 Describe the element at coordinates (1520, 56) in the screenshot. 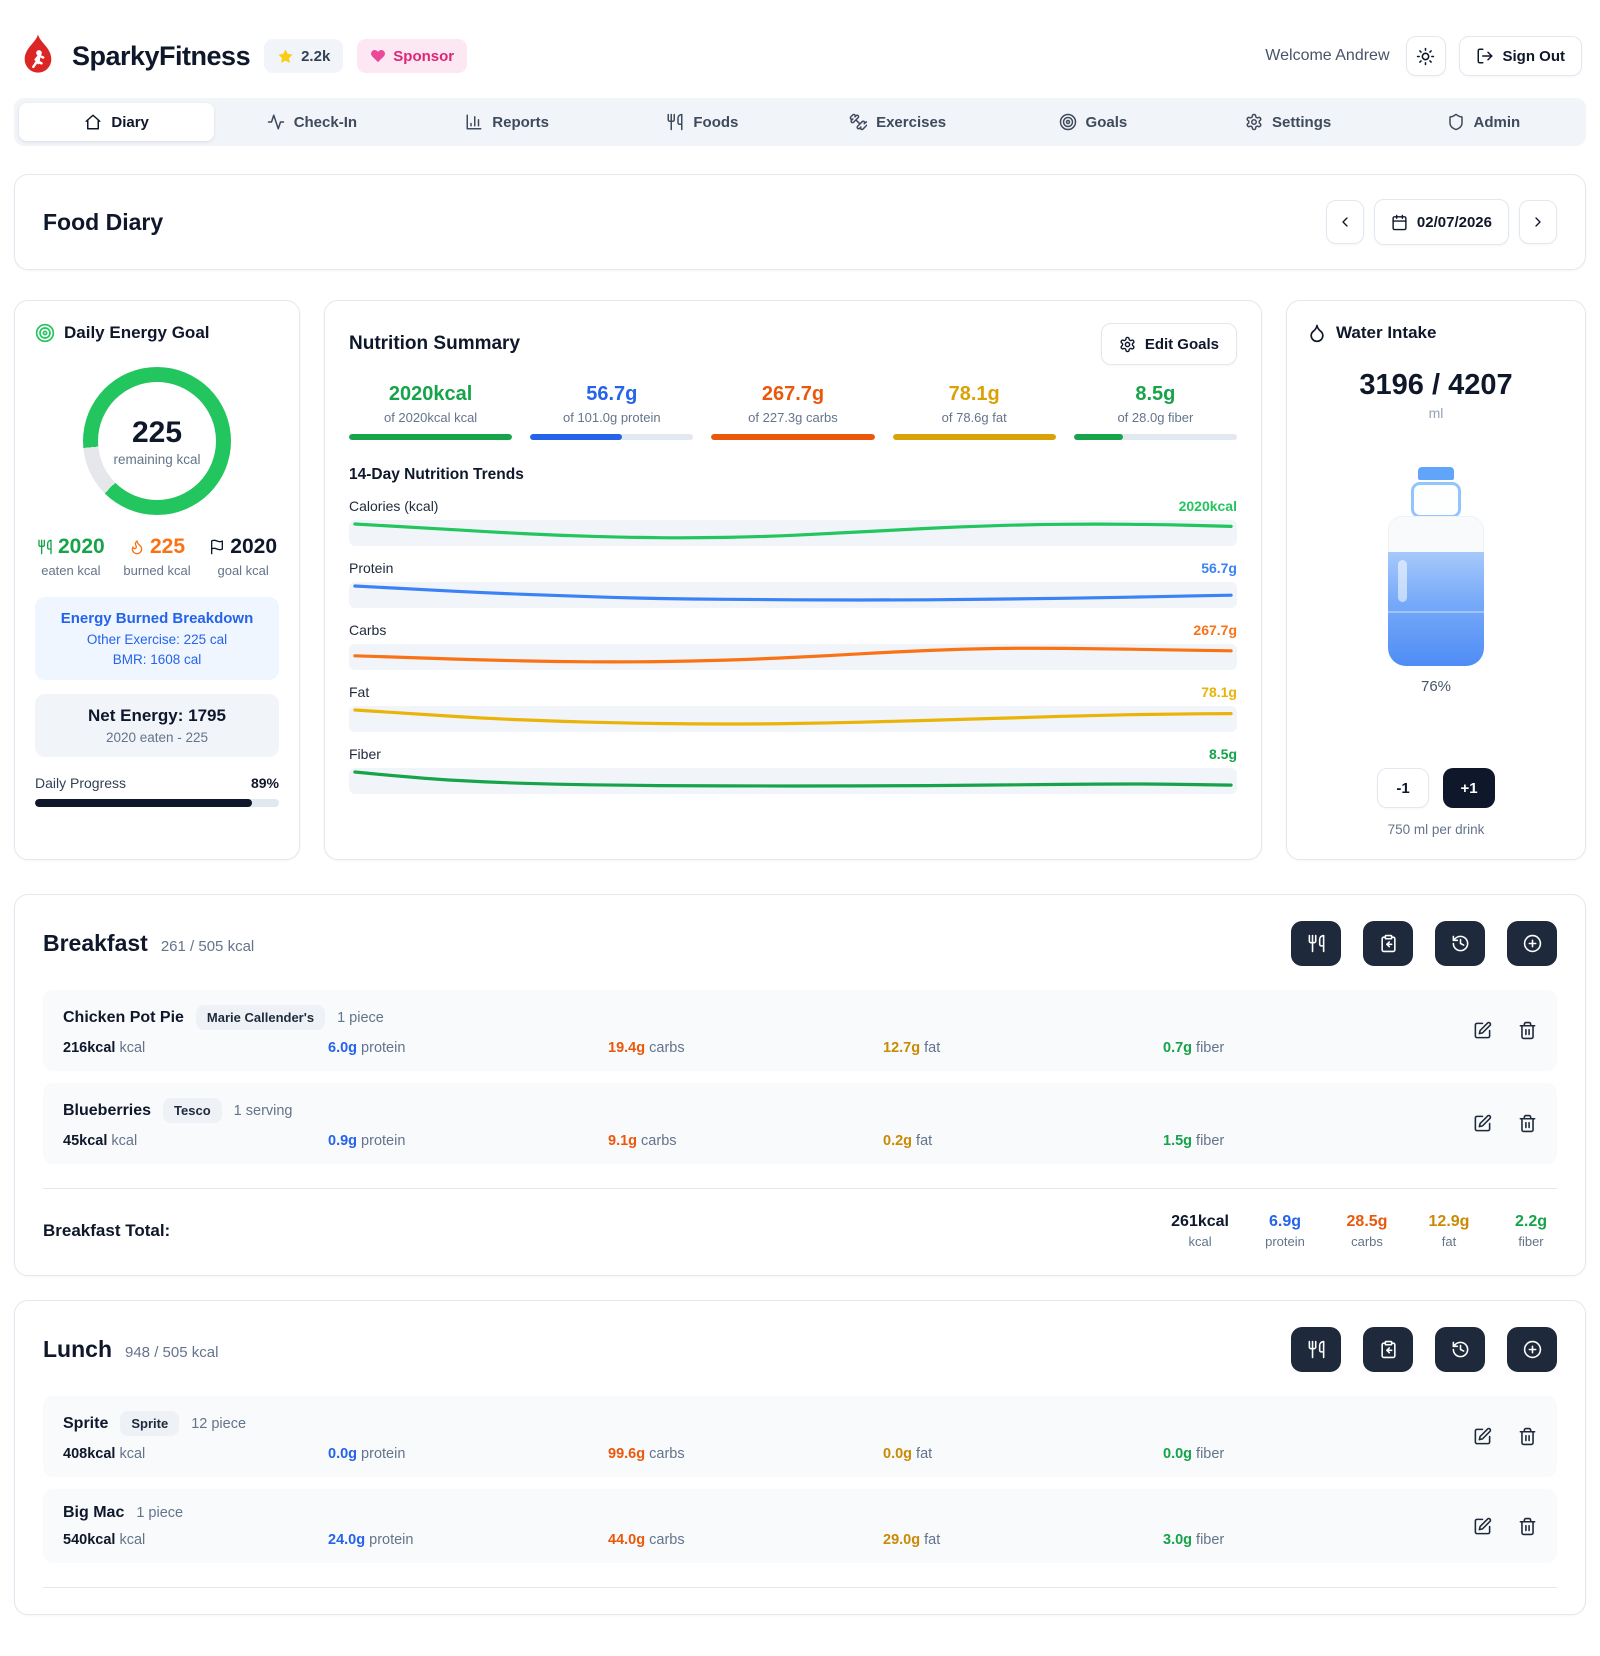

I see `sign-out-button: Sign Out` at that location.